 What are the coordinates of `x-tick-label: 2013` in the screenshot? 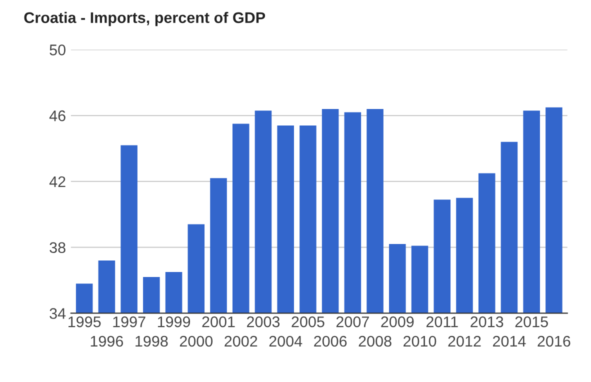 It's located at (487, 322).